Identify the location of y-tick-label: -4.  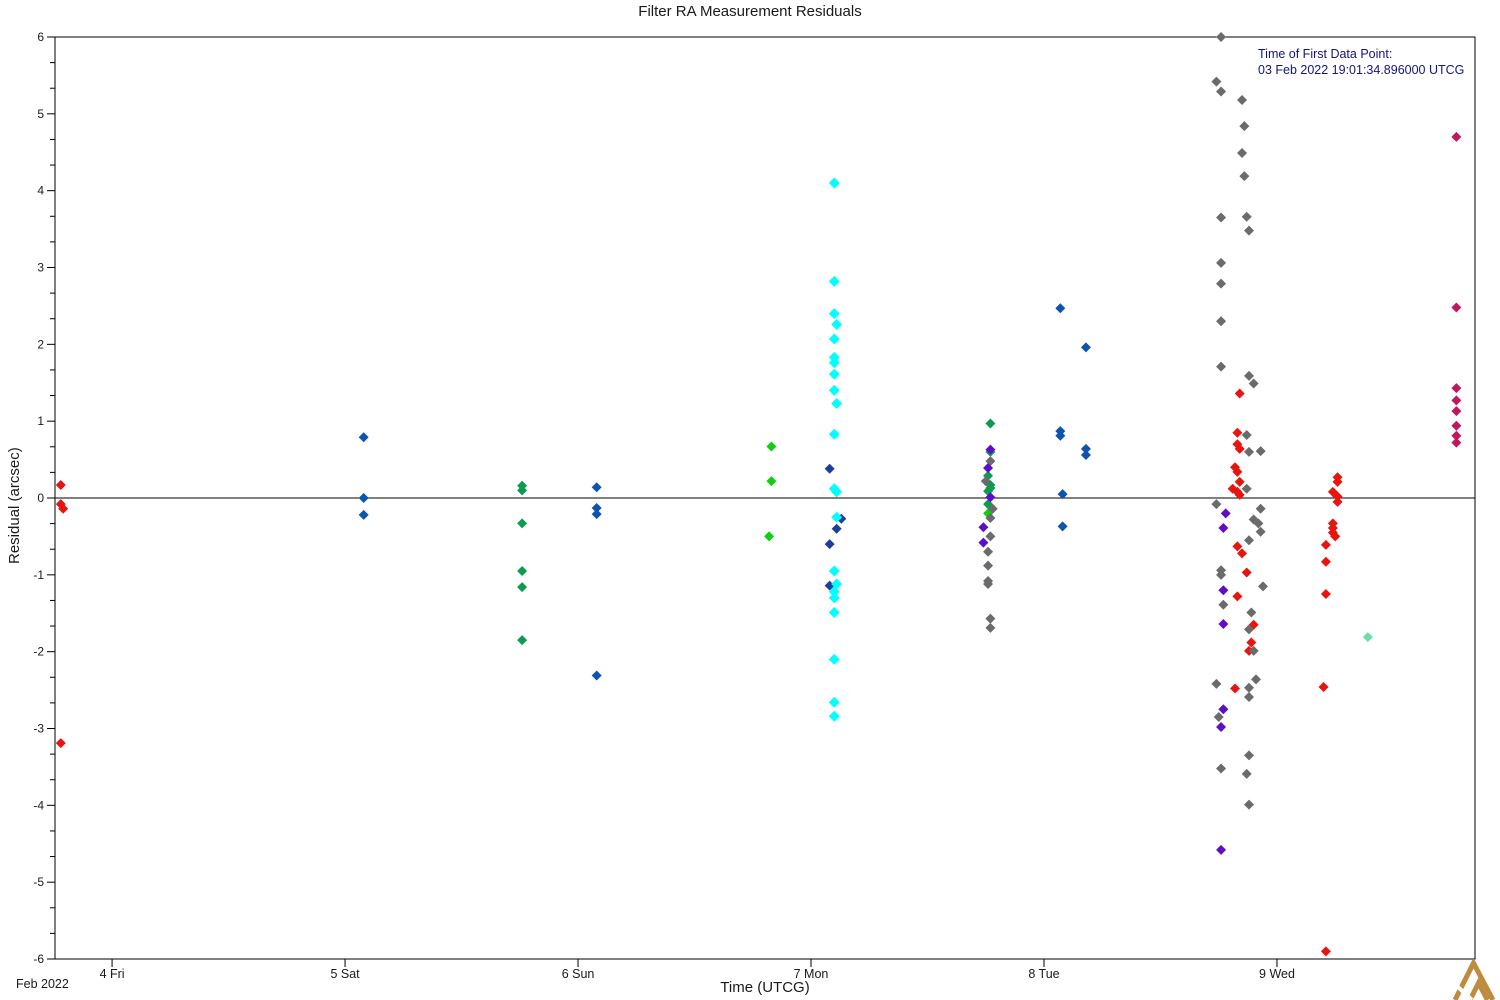
(38, 805).